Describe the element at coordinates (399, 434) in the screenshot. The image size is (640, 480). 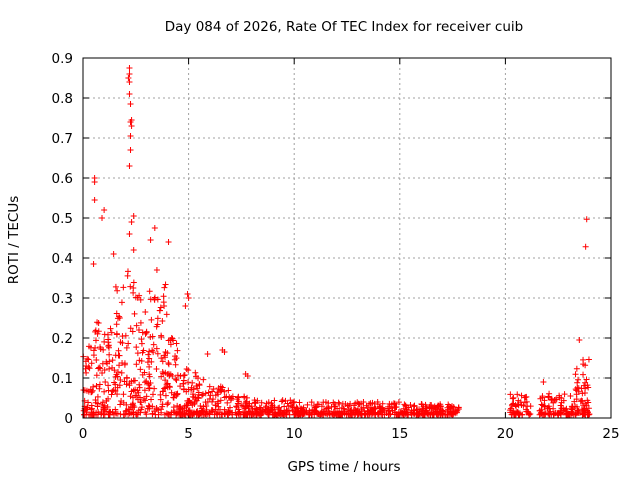
I see `x-tick-label: 15` at that location.